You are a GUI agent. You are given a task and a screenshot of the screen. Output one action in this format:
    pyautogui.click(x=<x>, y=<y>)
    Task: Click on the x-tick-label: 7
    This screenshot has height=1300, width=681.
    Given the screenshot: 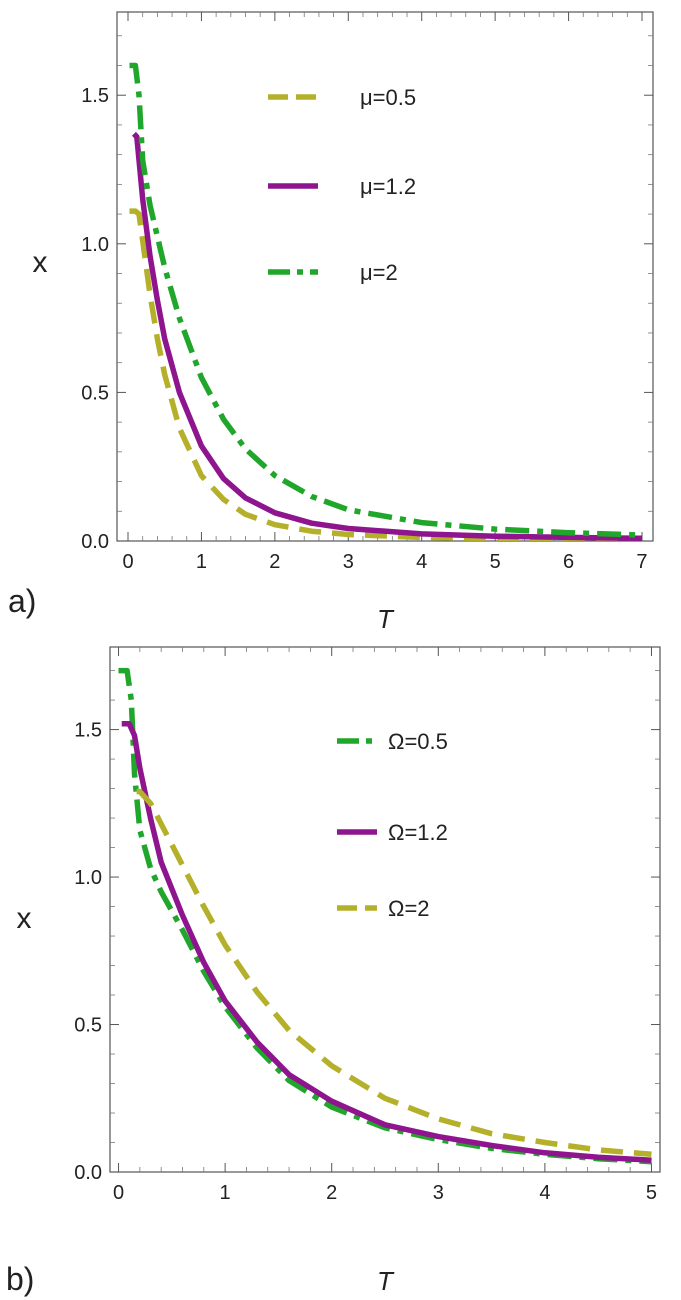 What is the action you would take?
    pyautogui.click(x=641, y=562)
    